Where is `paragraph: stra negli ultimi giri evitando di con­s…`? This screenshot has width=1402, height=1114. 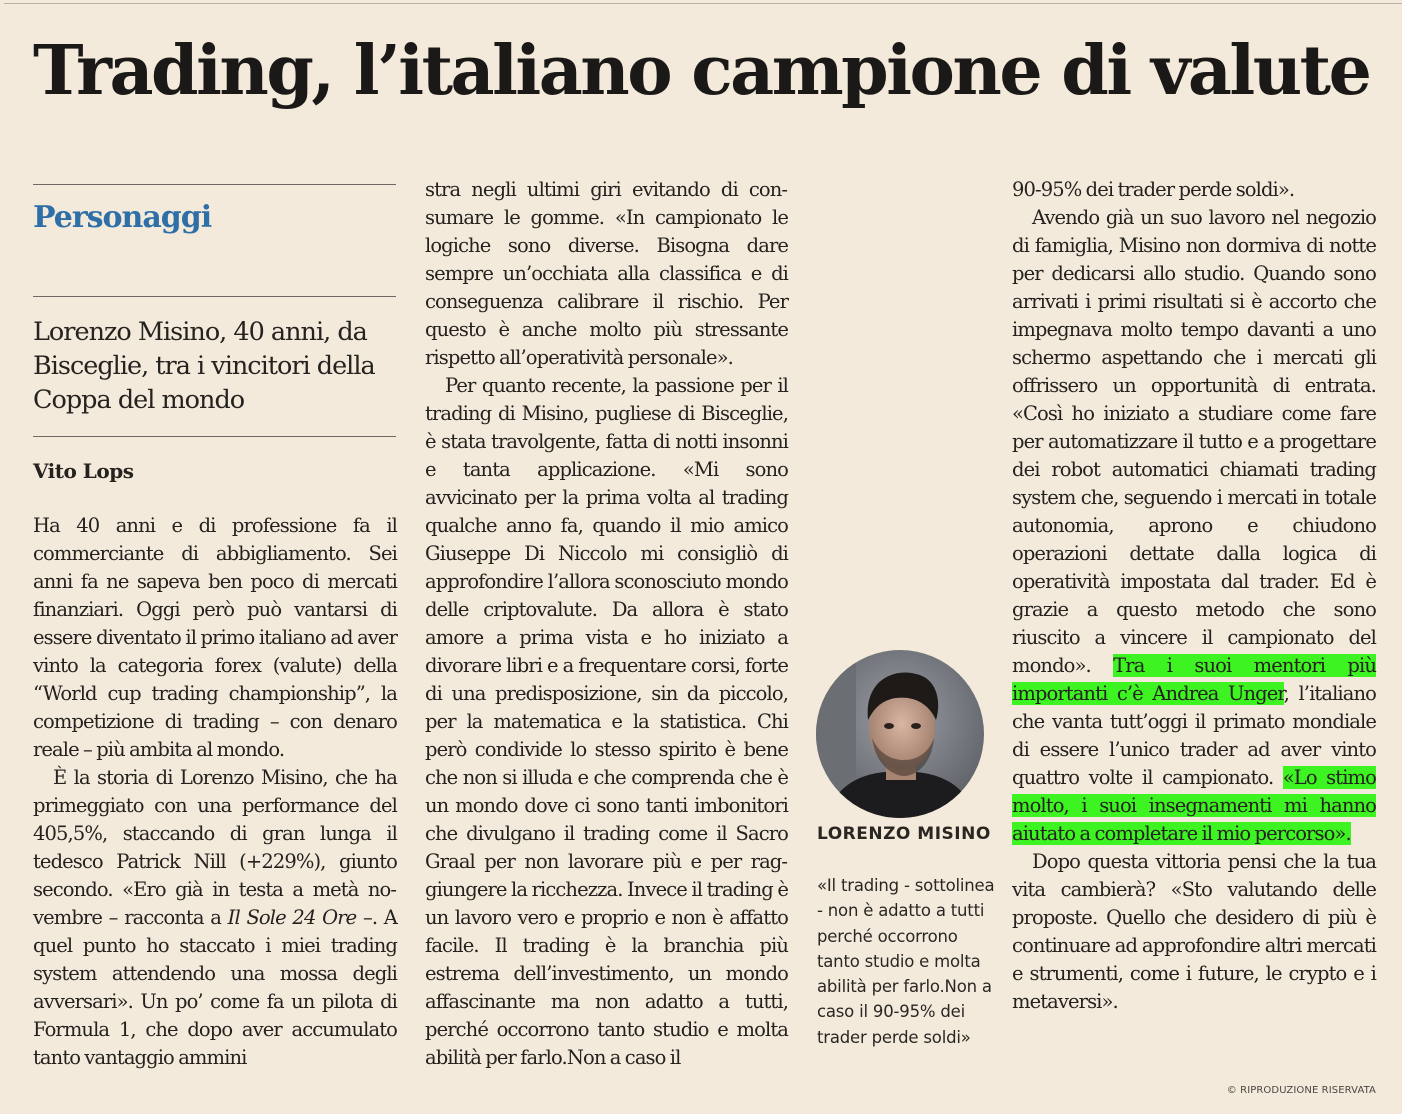 paragraph: stra negli ultimi giri evitando di con­s… is located at coordinates (607, 273).